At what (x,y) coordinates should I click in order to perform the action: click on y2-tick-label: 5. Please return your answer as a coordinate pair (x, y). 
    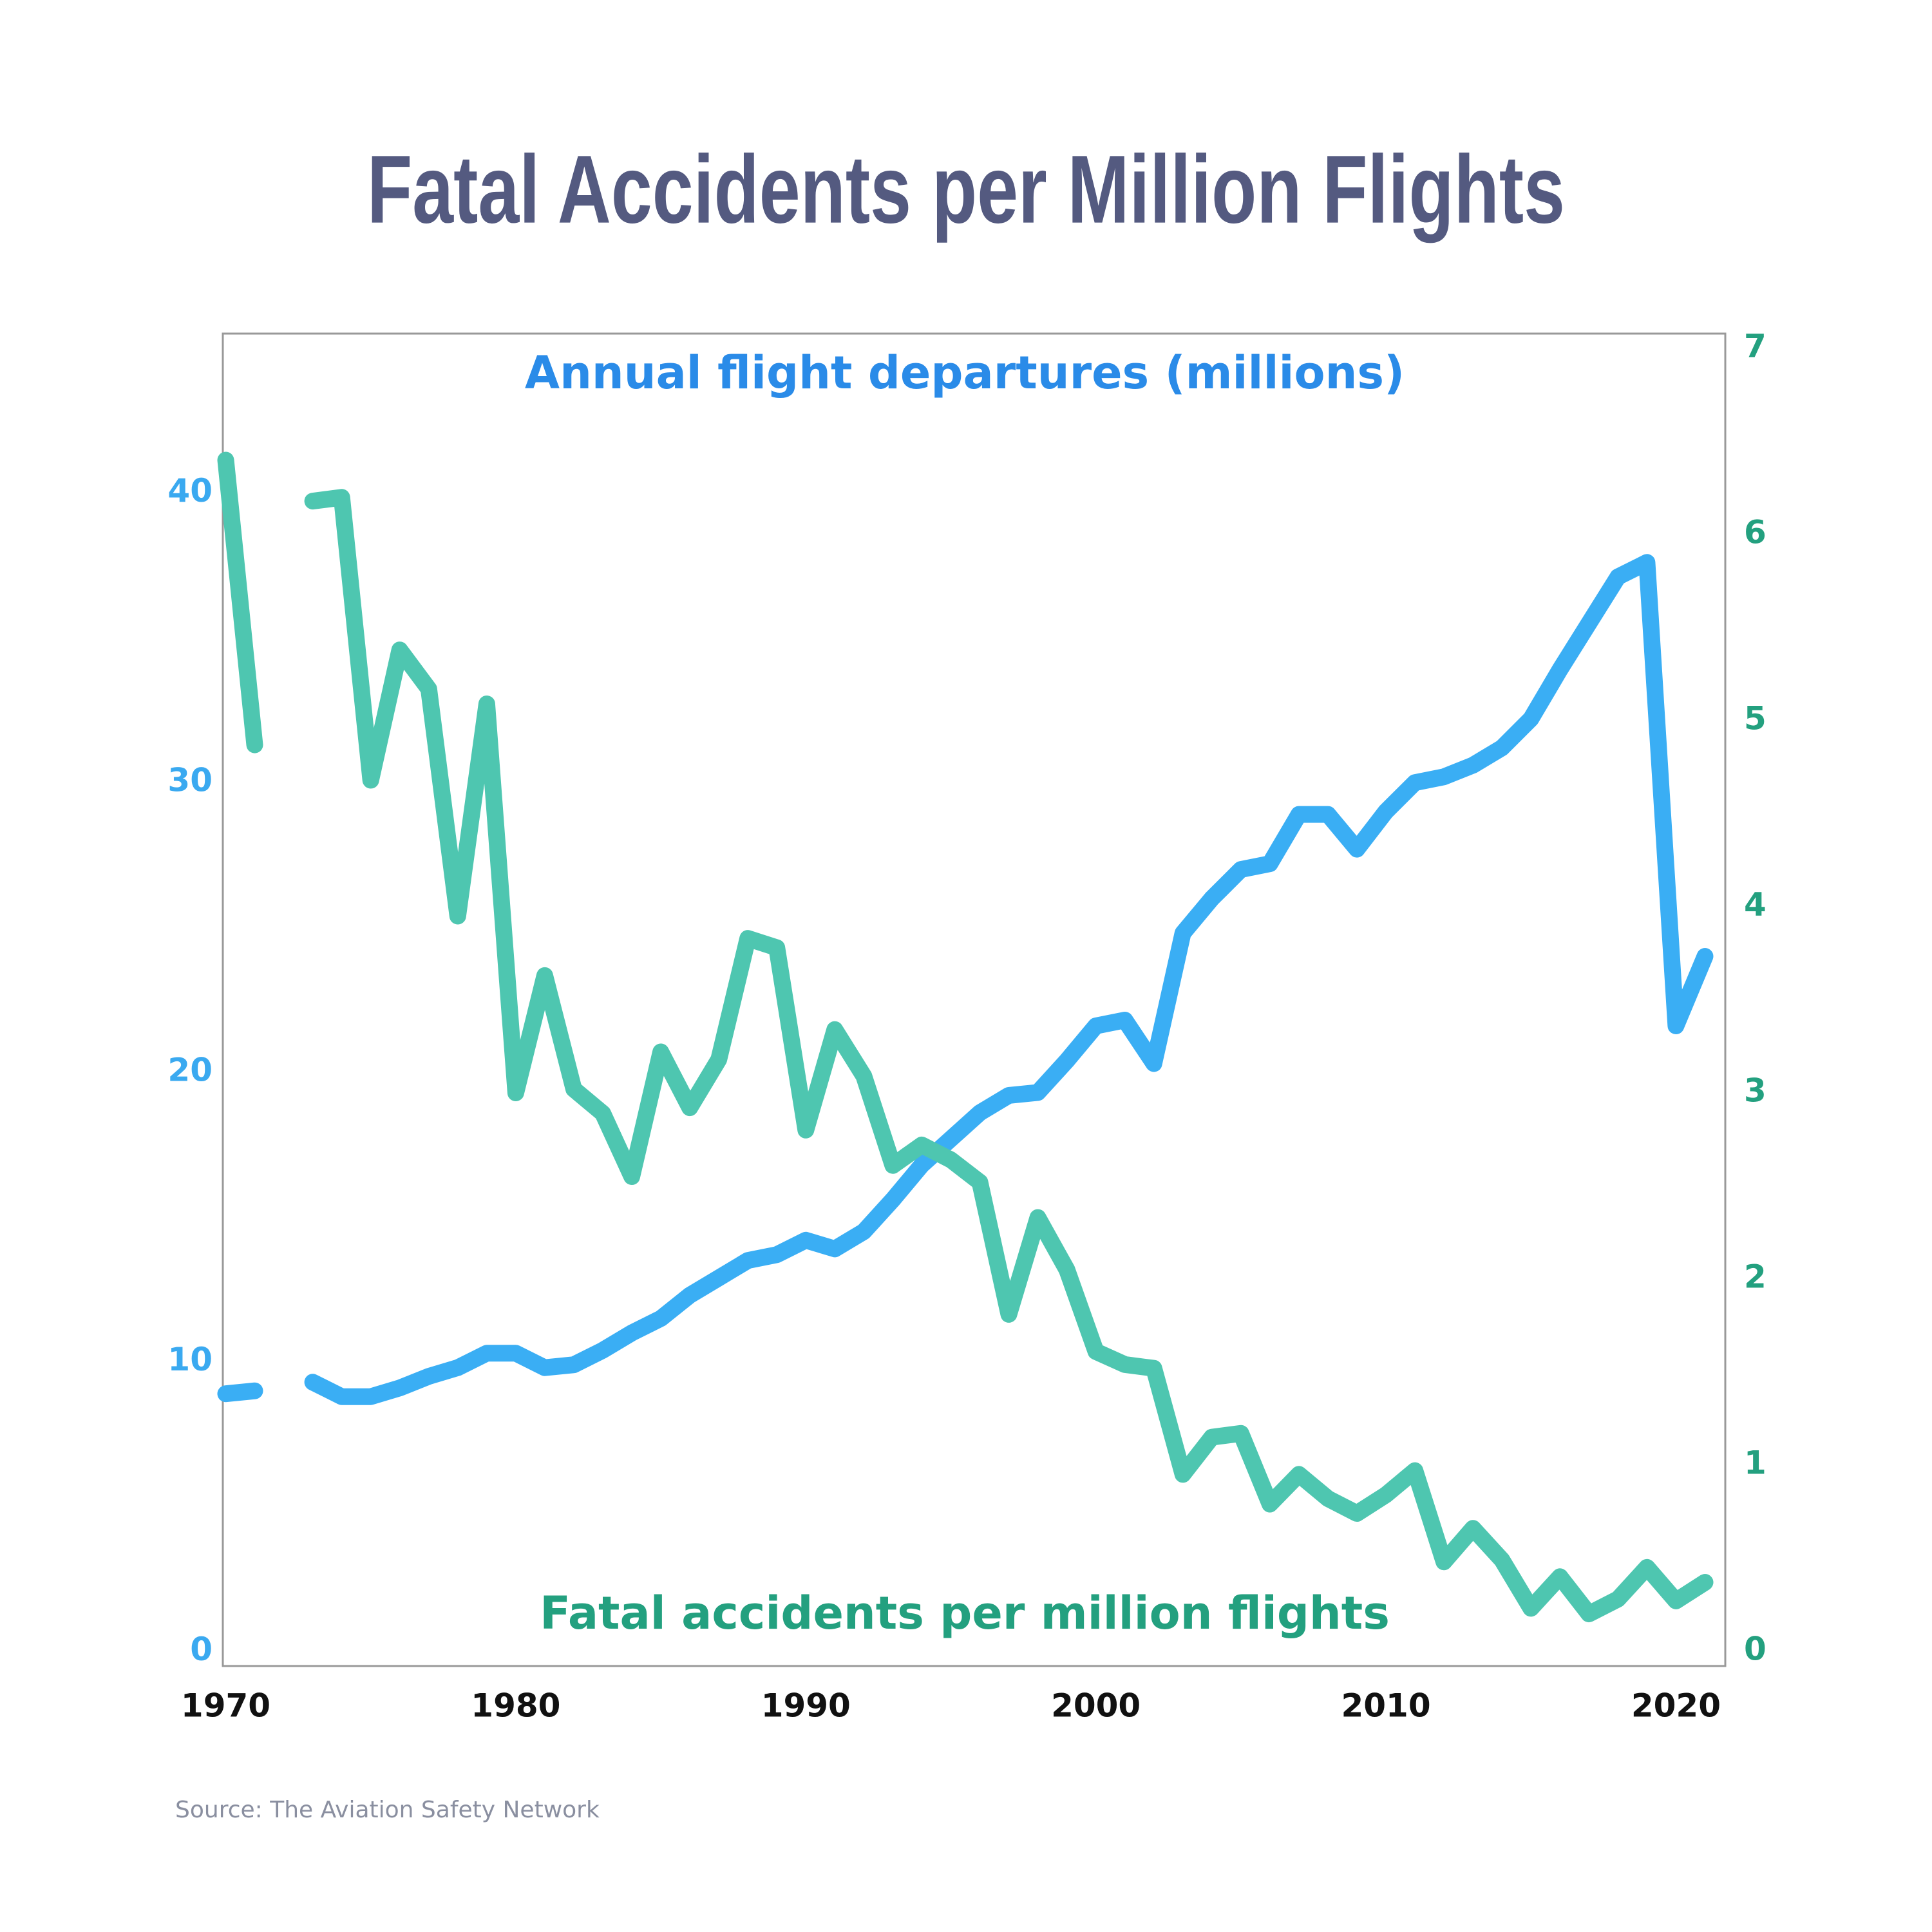
    Looking at the image, I should click on (1755, 718).